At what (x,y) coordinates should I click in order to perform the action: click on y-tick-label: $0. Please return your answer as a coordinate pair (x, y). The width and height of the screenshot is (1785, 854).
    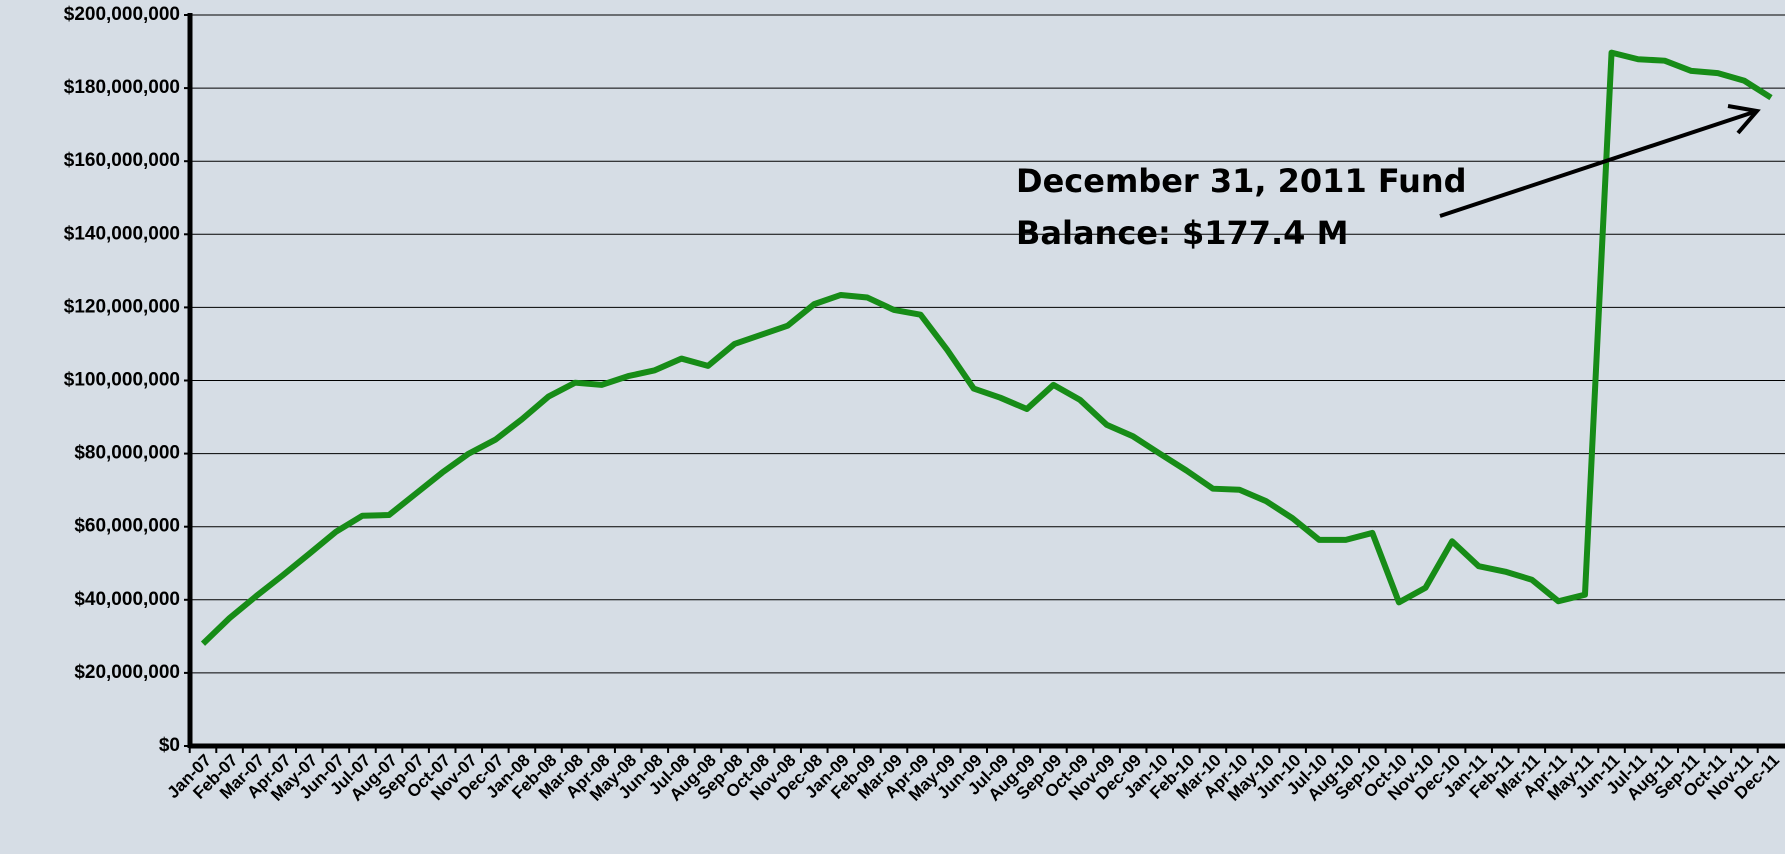
    Looking at the image, I should click on (169, 745).